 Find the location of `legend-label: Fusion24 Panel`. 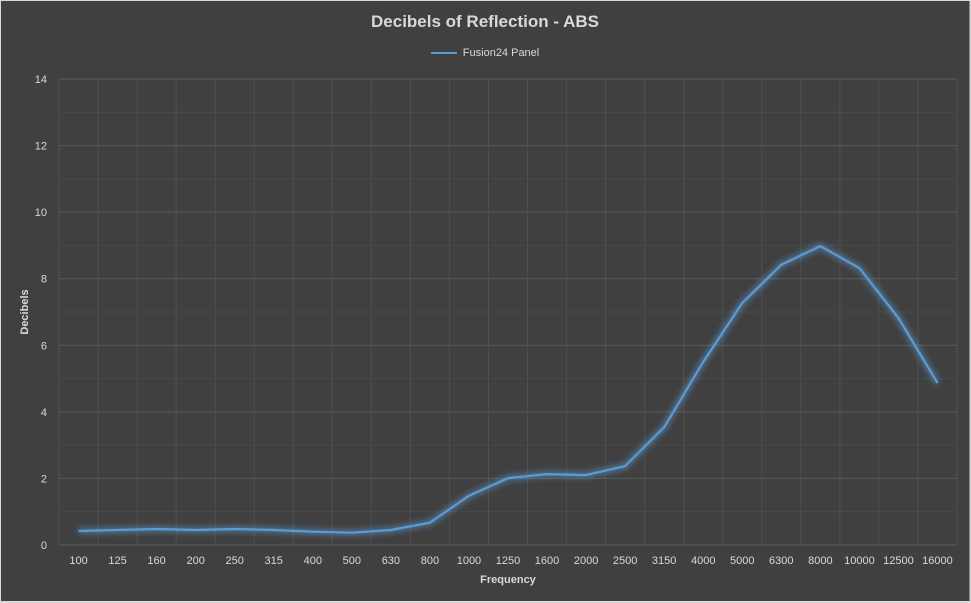

legend-label: Fusion24 Panel is located at coordinates (501, 53).